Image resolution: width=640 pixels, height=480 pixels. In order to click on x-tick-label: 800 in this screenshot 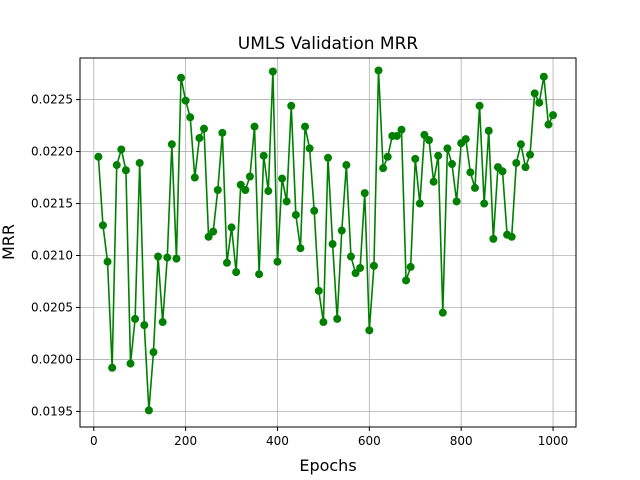, I will do `click(461, 441)`.